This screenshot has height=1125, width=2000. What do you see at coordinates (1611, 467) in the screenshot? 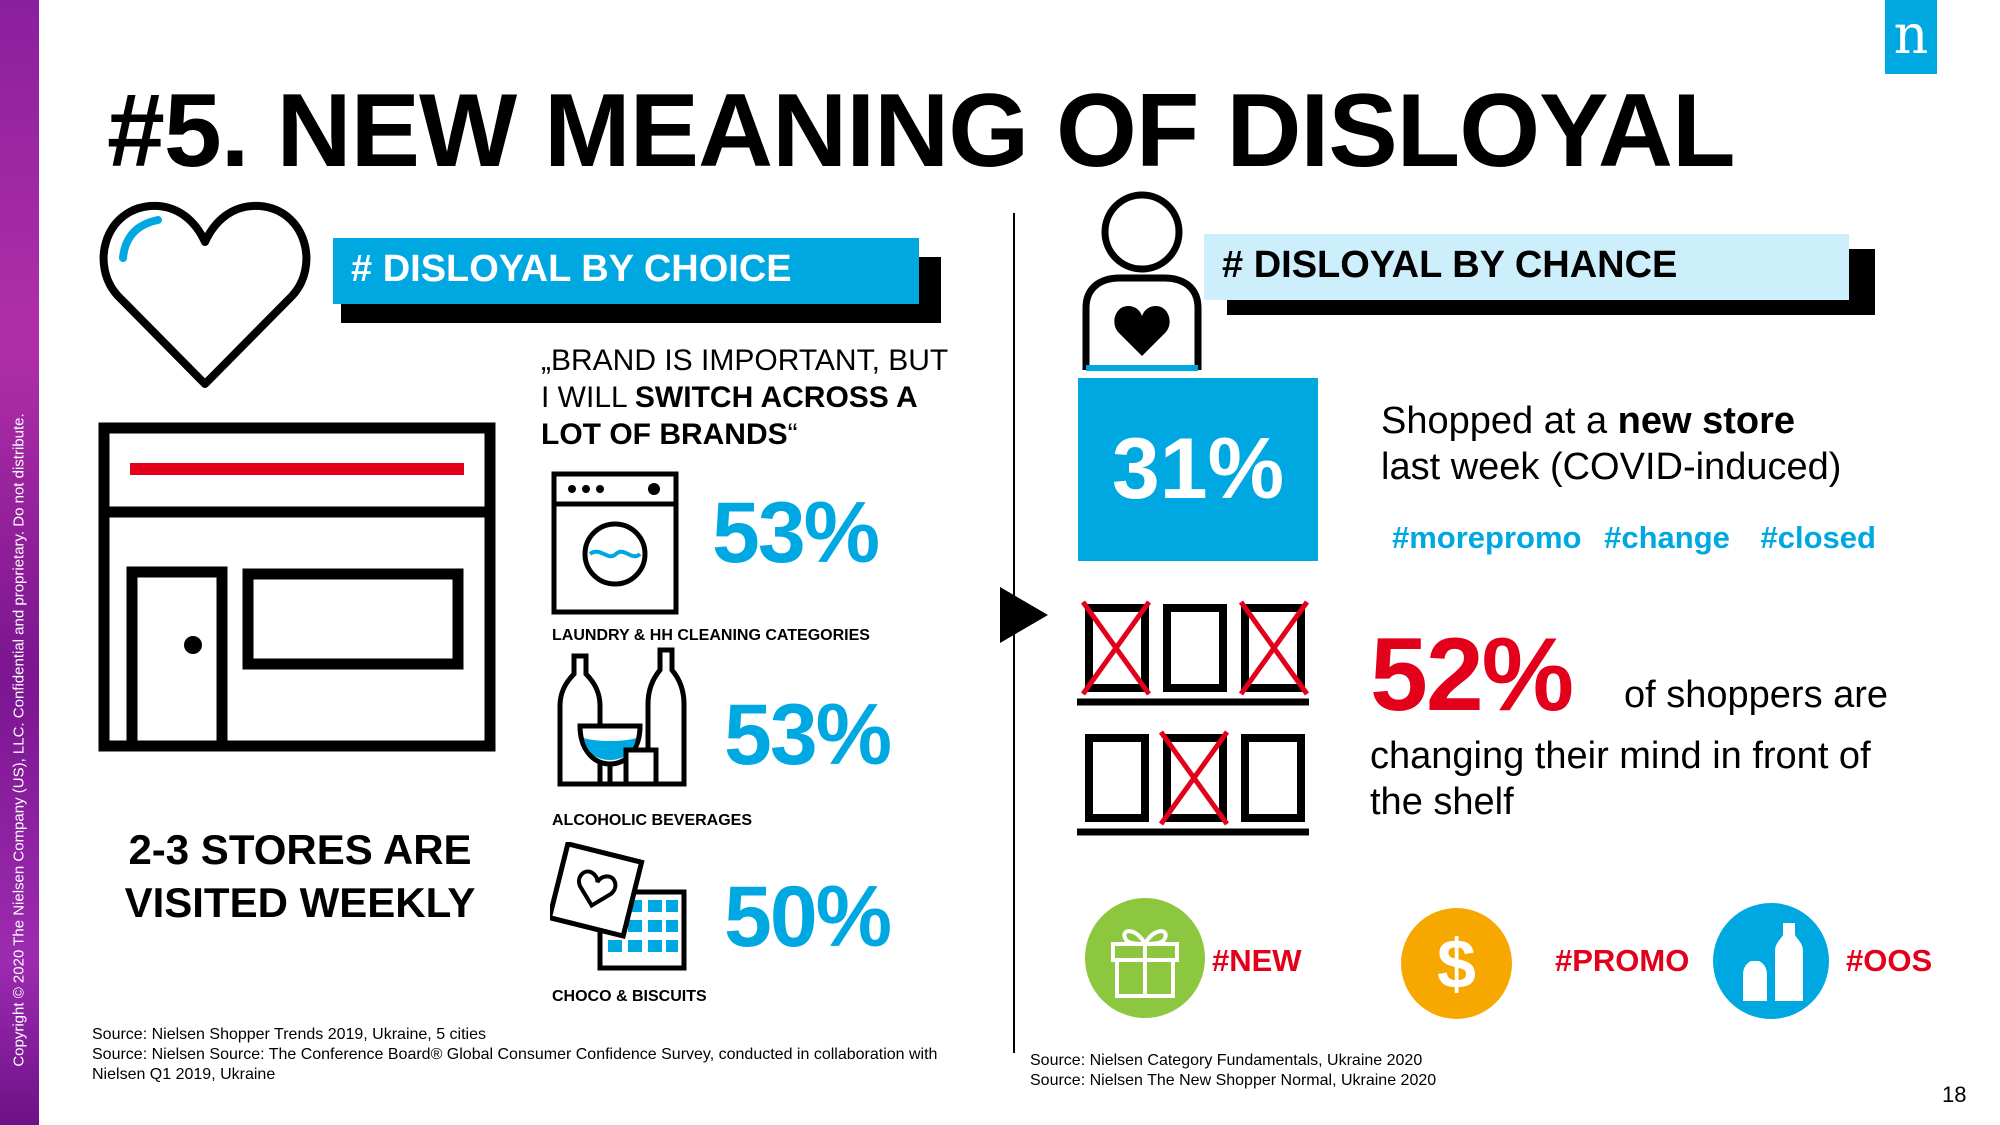
I see `shopped-line-2: last week (COVID-induced)` at bounding box center [1611, 467].